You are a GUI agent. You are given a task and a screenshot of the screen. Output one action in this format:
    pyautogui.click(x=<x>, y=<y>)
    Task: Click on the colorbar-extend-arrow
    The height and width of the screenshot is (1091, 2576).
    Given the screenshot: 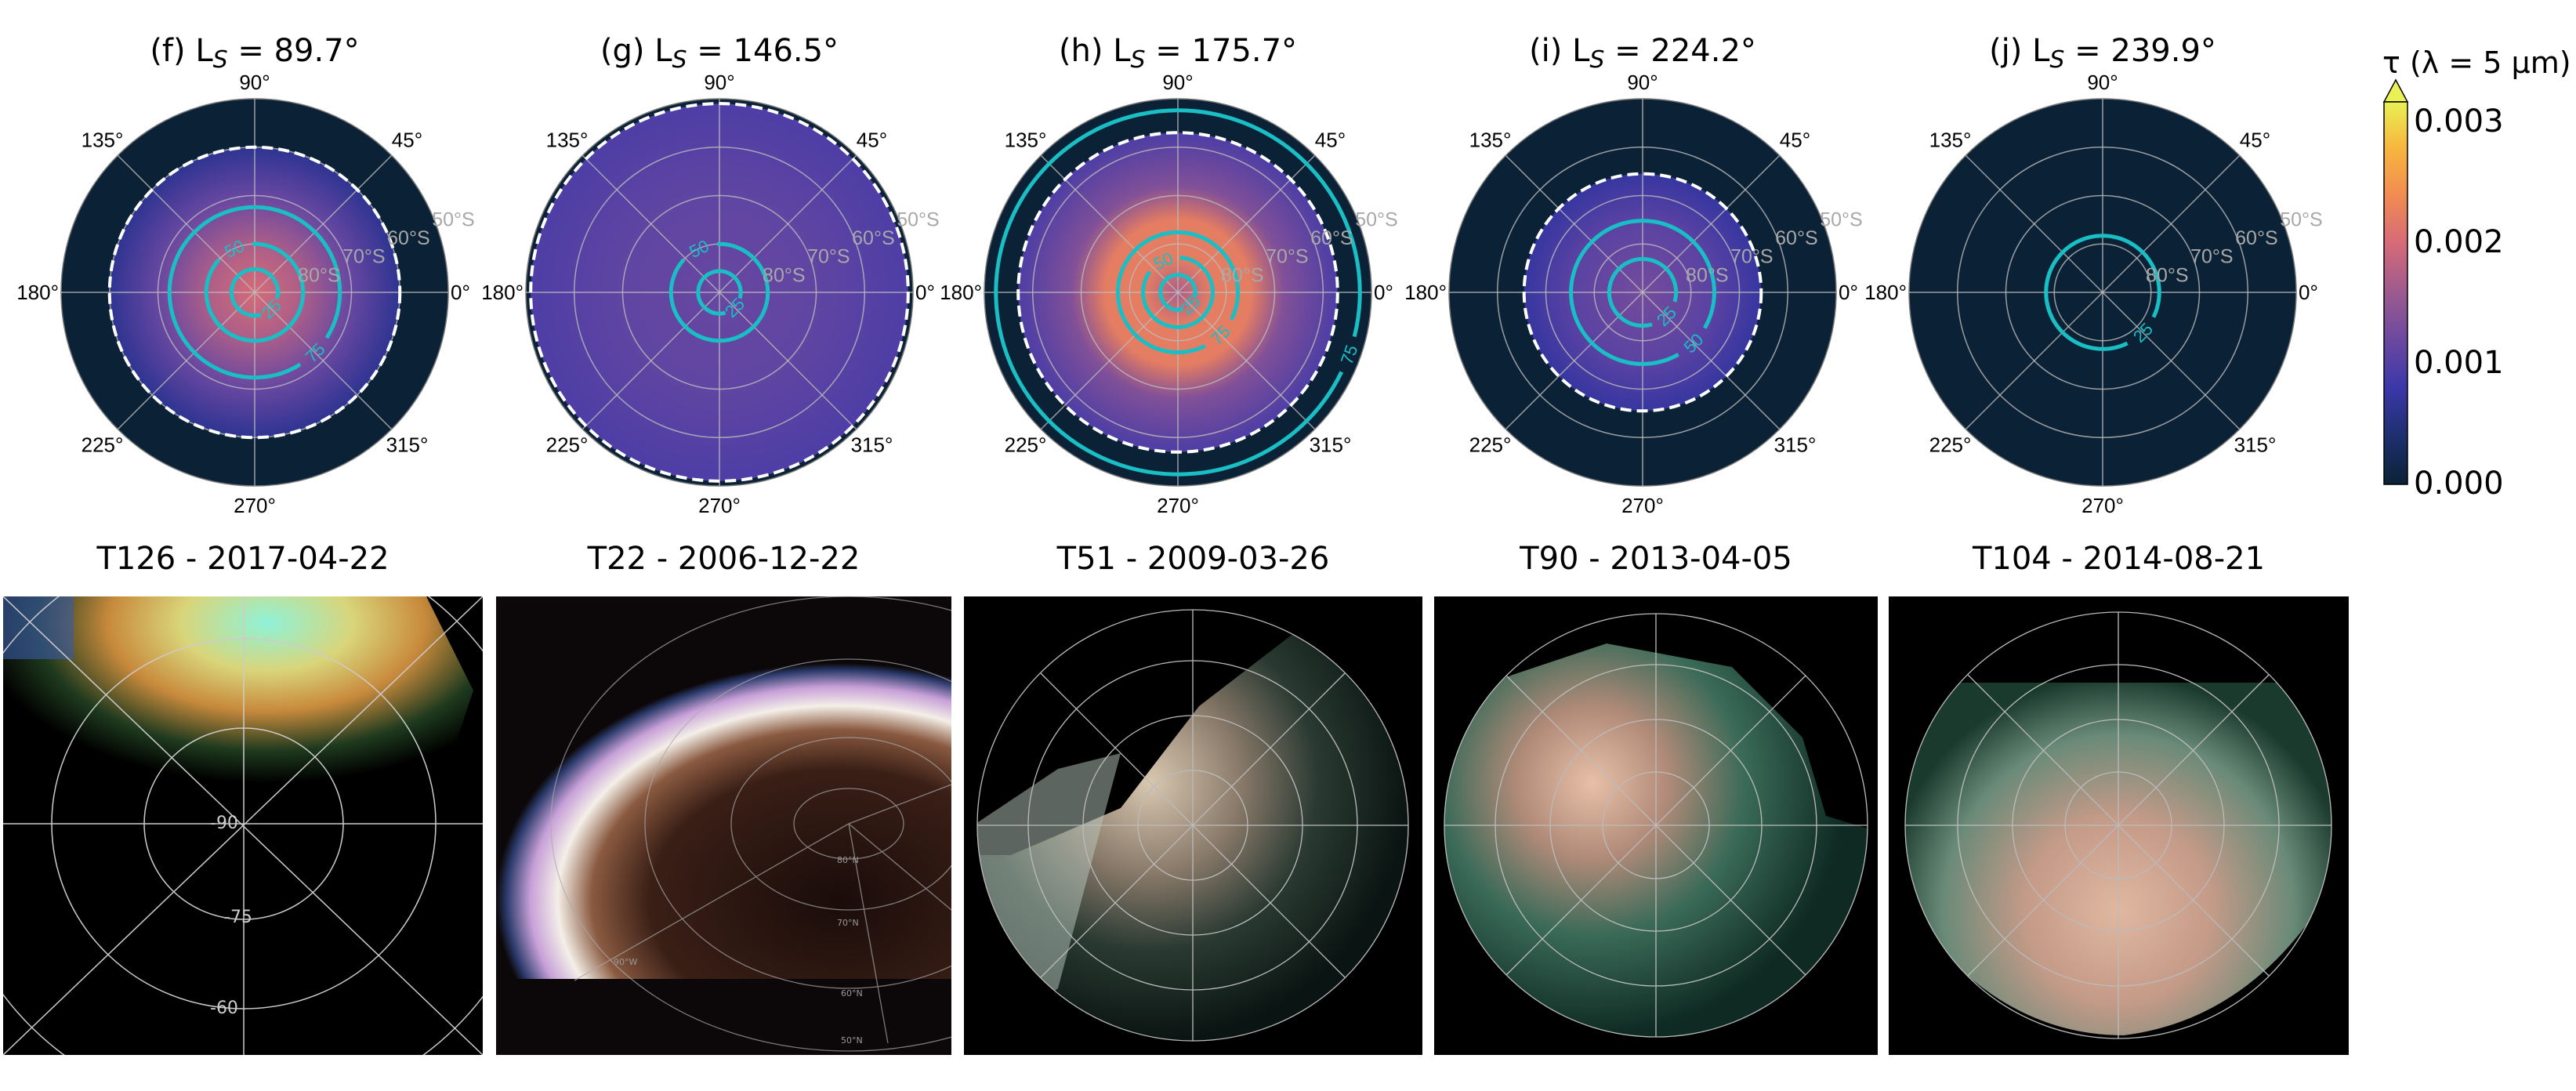 What is the action you would take?
    pyautogui.click(x=2395, y=90)
    